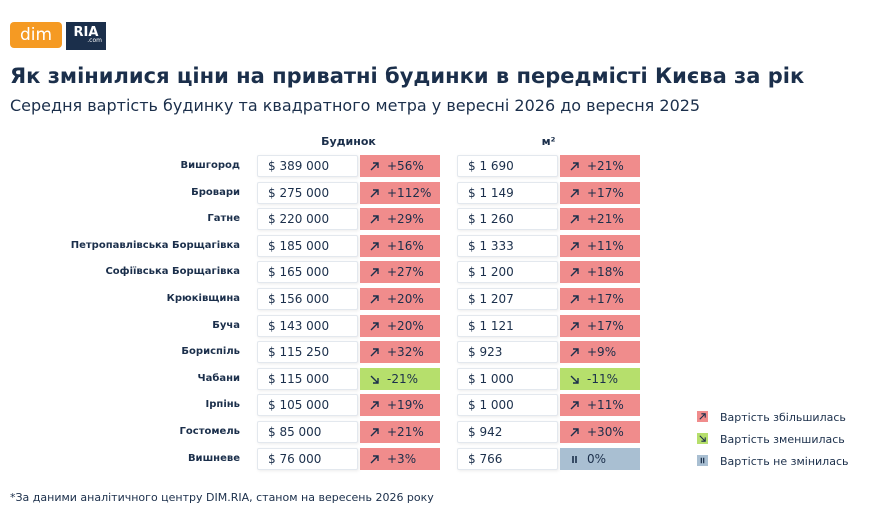  What do you see at coordinates (400, 378) in the screenshot?
I see `change-cell: -21%` at bounding box center [400, 378].